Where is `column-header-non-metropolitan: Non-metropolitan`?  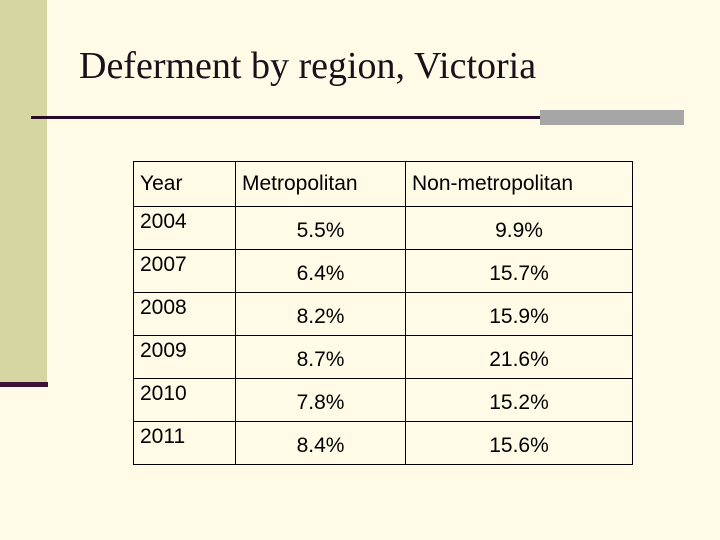 column-header-non-metropolitan: Non-metropolitan is located at coordinates (519, 184).